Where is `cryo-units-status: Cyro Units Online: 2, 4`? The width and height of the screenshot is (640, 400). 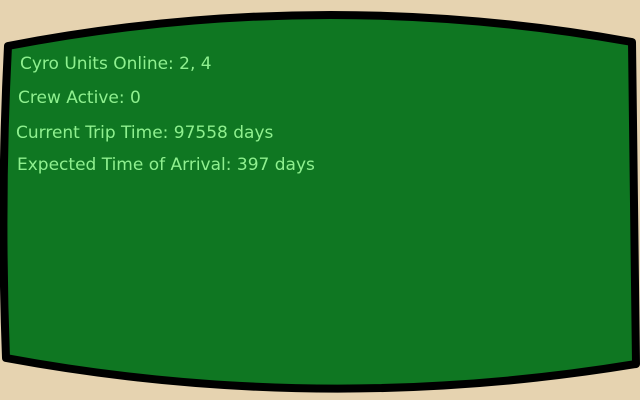
cryo-units-status: Cyro Units Online: 2, 4 is located at coordinates (116, 64).